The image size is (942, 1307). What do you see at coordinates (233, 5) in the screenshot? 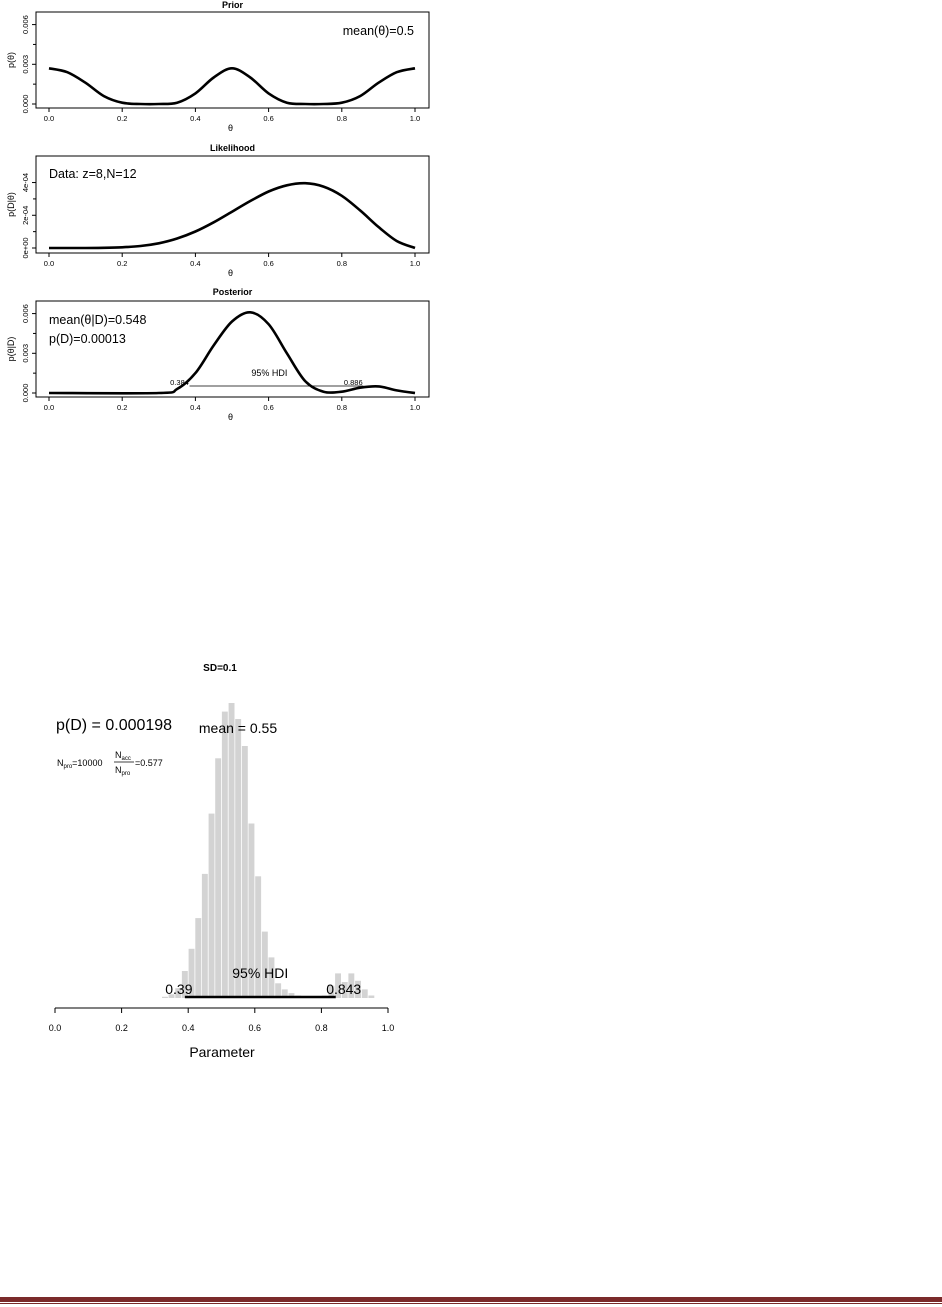
I see `chart-title: Prior` at bounding box center [233, 5].